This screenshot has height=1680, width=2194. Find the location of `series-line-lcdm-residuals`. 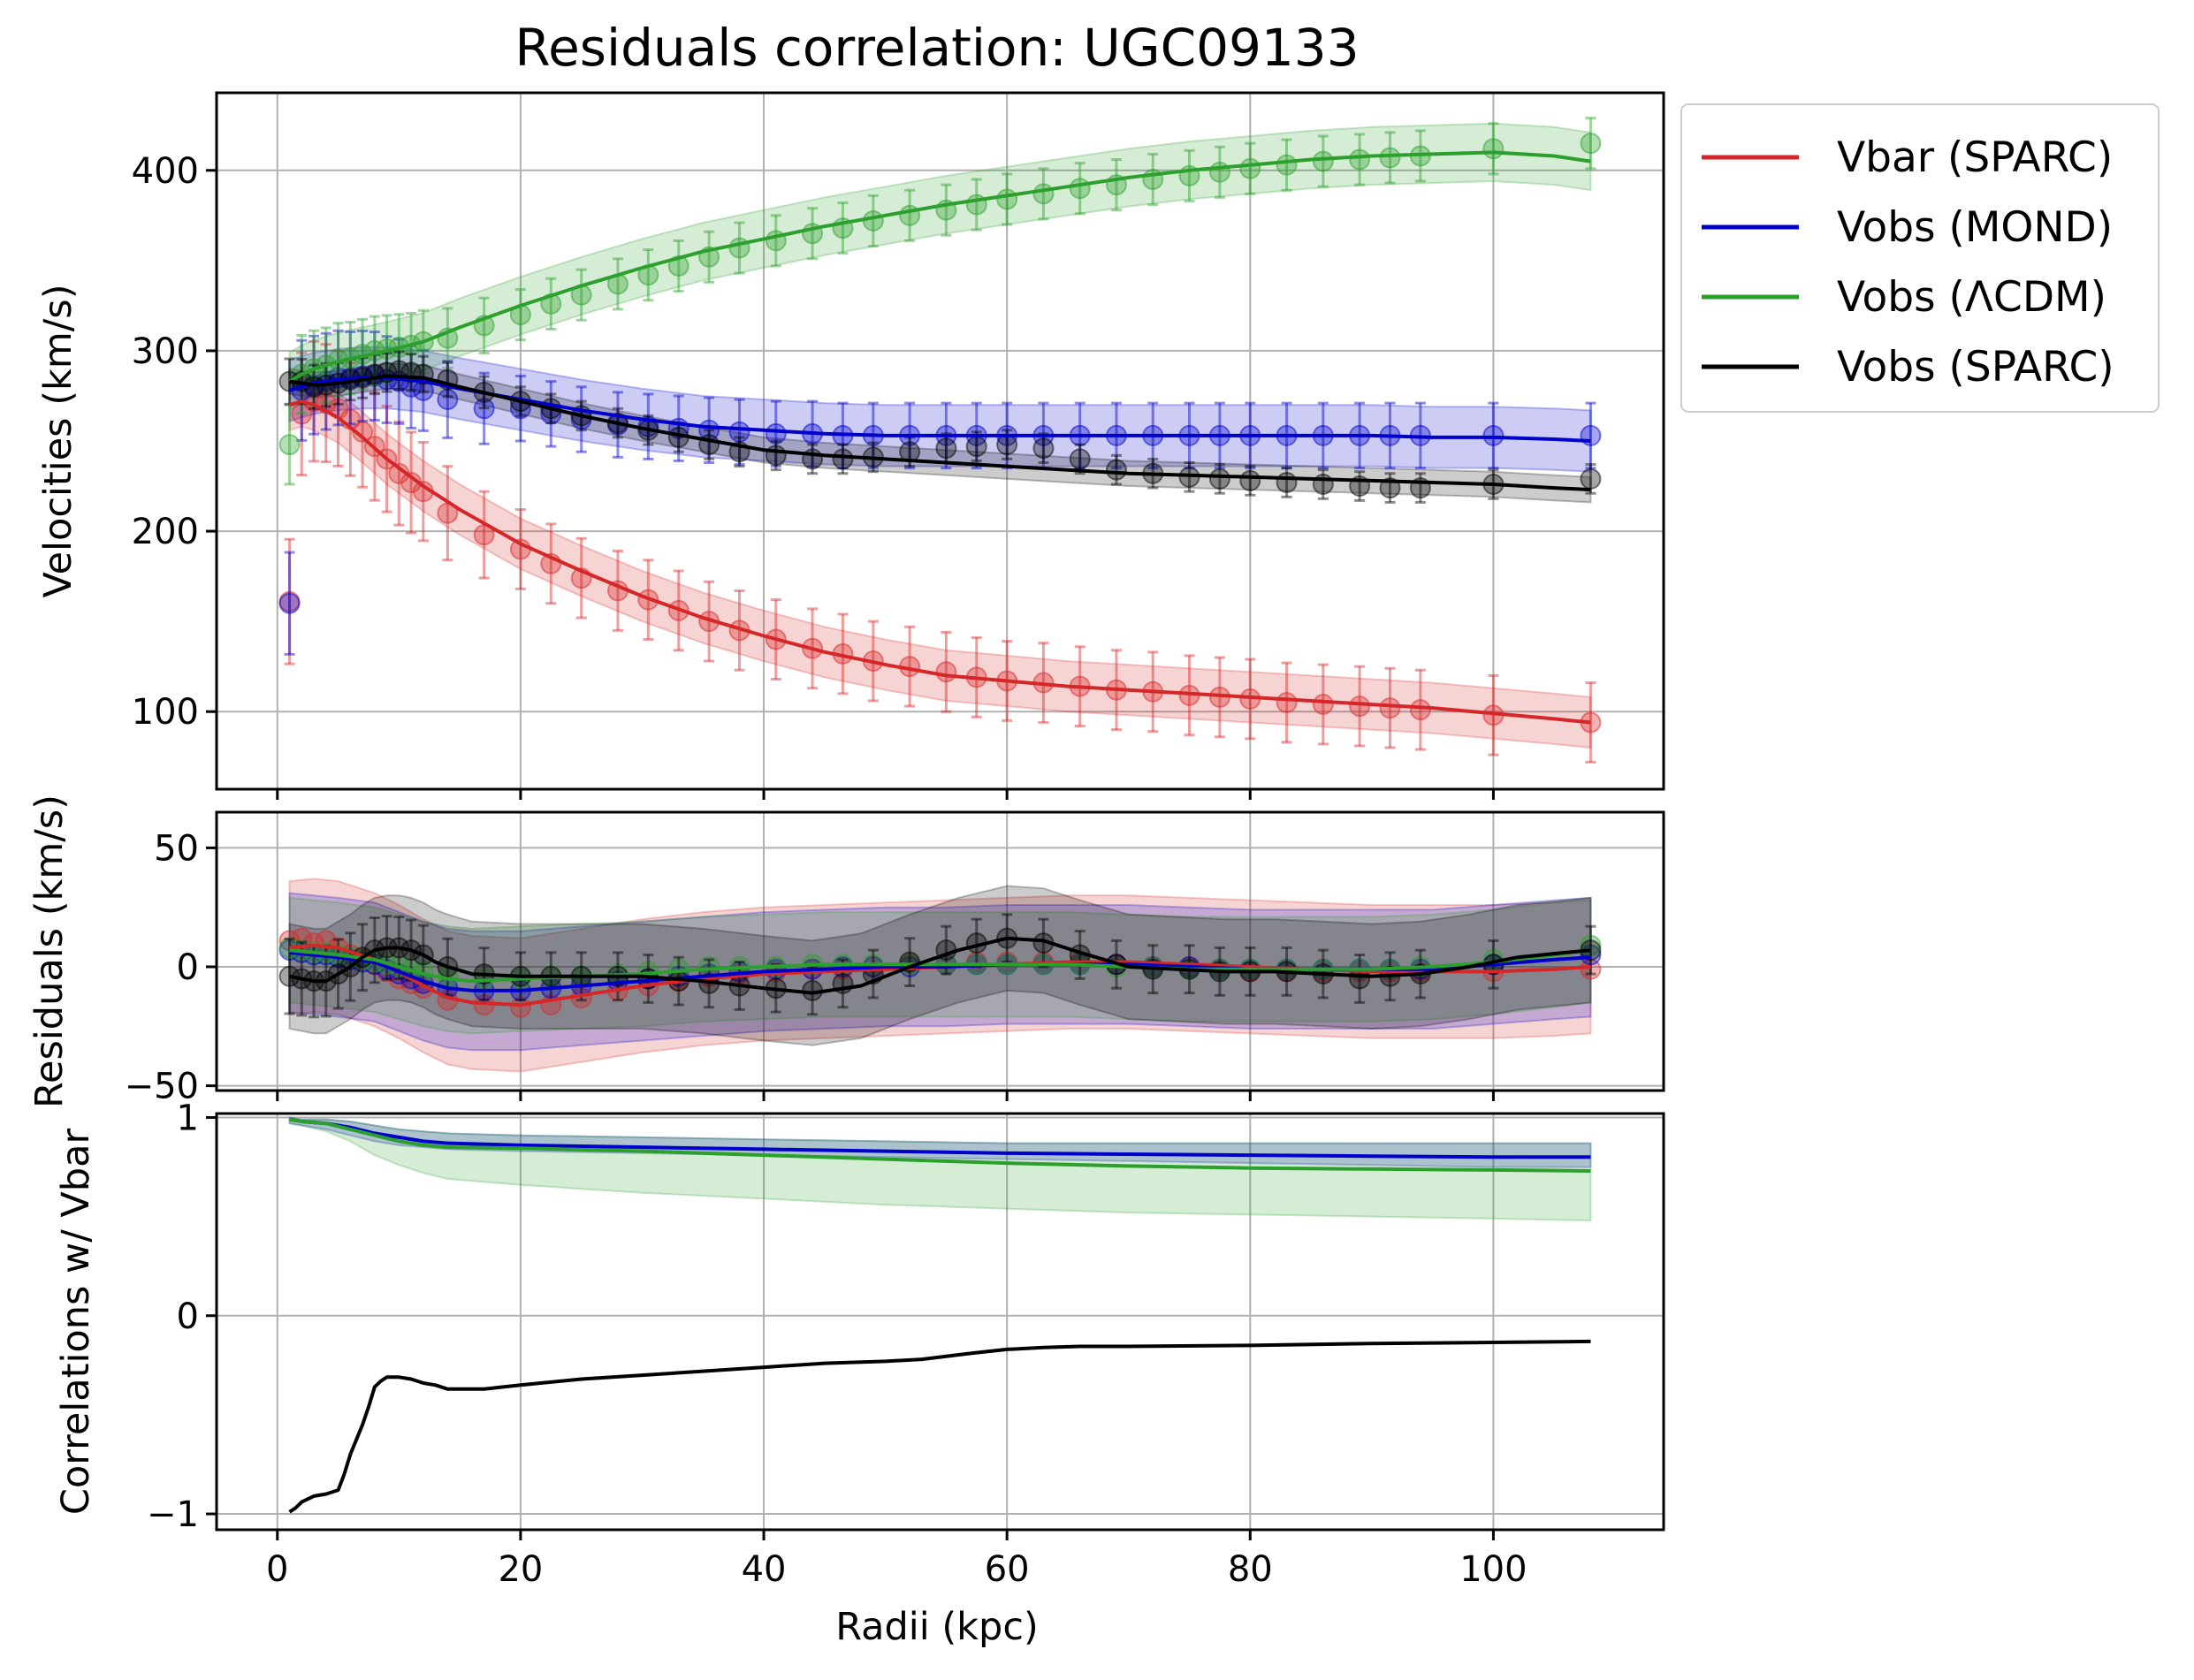

series-line-lcdm-residuals is located at coordinates (940, 966).